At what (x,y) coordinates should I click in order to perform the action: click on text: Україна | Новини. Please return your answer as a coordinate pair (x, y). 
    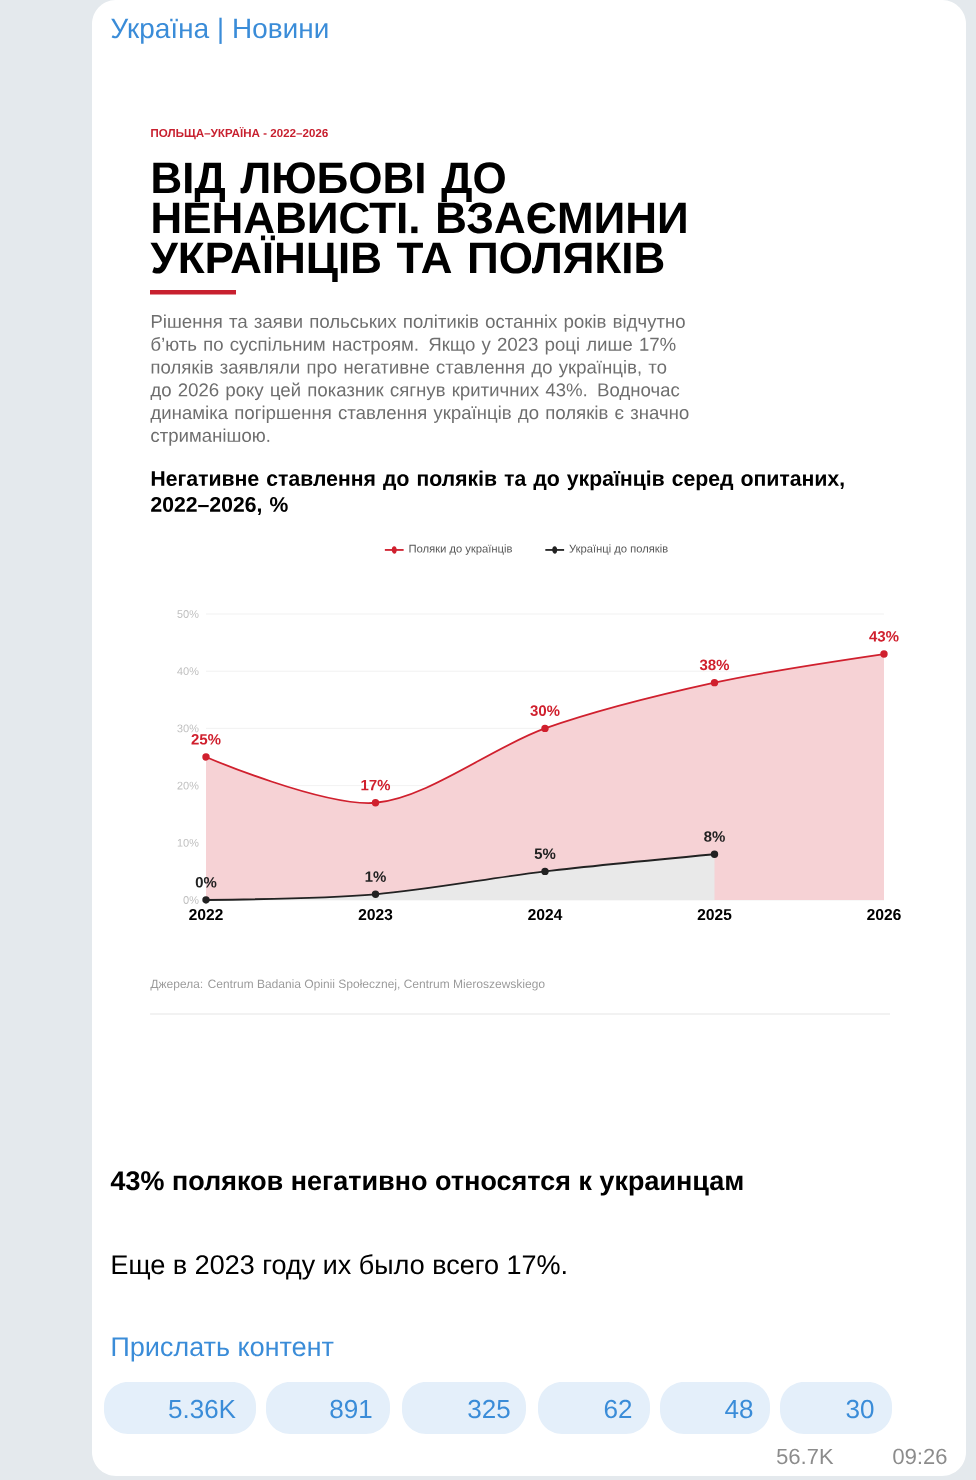
    Looking at the image, I should click on (219, 30).